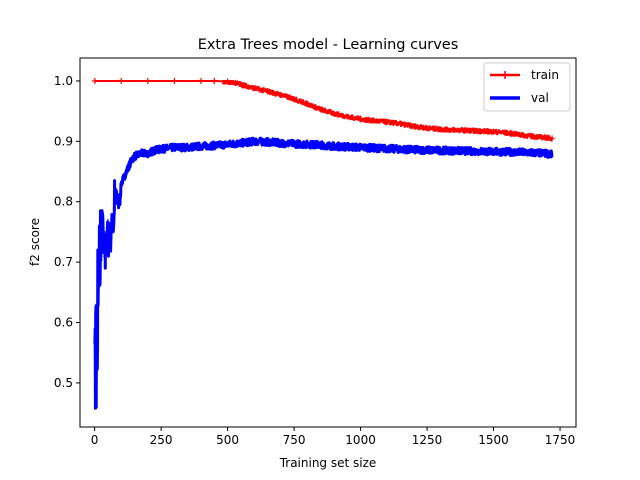  I want to click on y-tick-label: 0.7, so click(63, 262).